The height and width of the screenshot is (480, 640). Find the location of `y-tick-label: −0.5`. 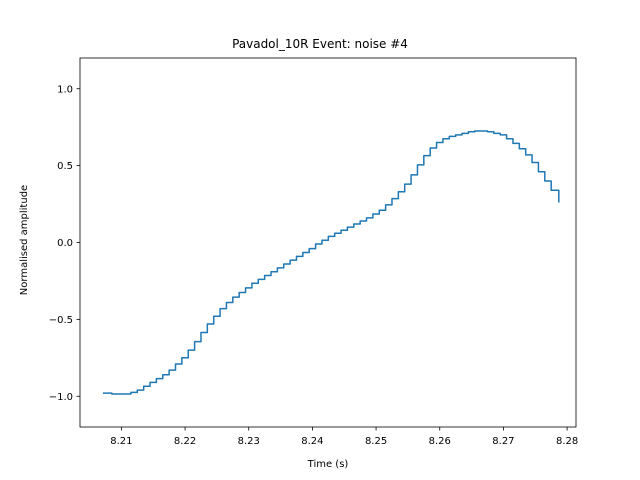

y-tick-label: −0.5 is located at coordinates (61, 320).